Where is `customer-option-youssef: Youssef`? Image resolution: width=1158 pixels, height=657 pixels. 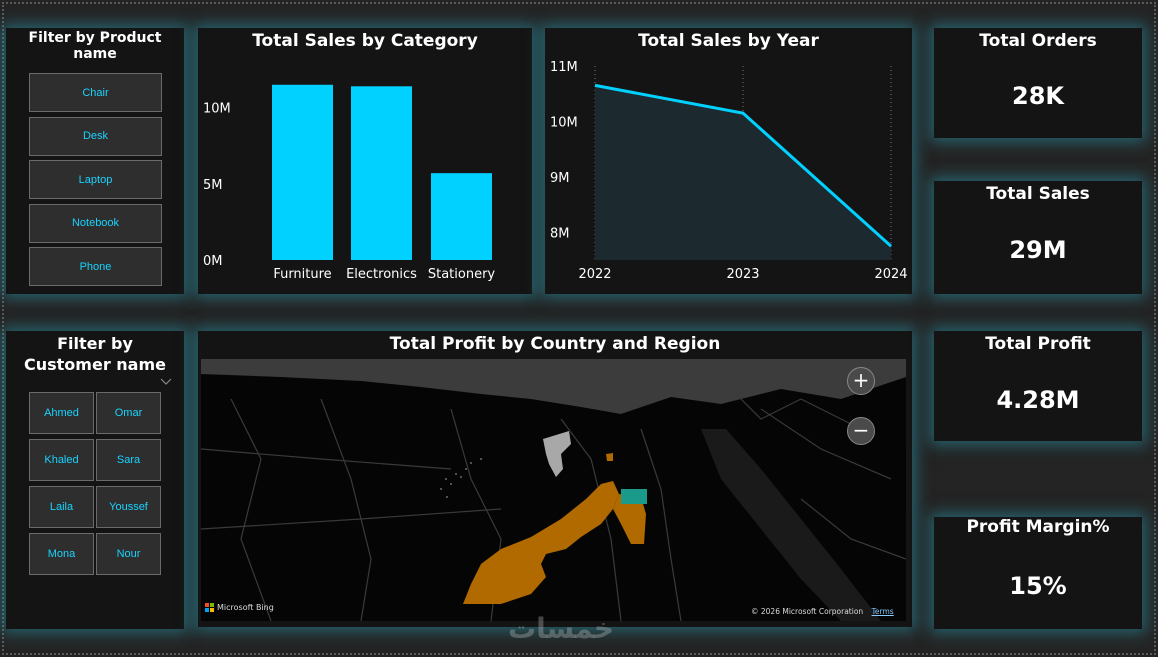
customer-option-youssef: Youssef is located at coordinates (128, 507).